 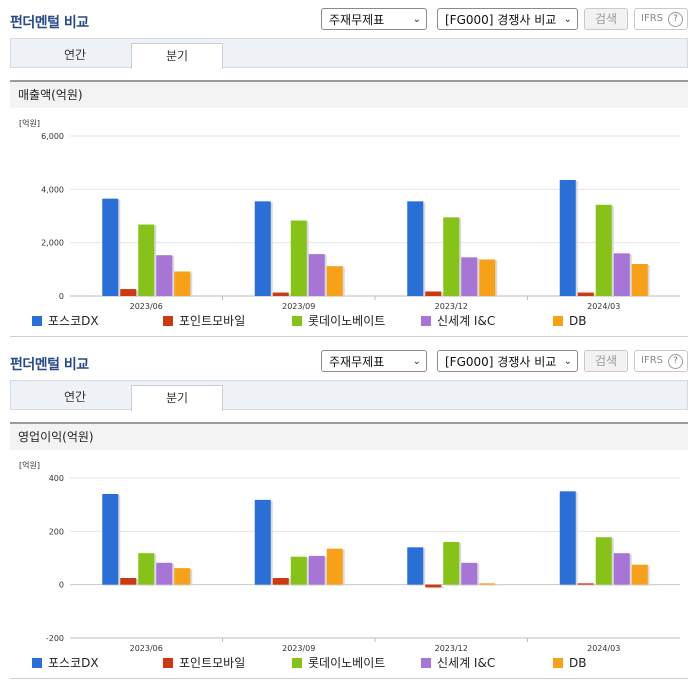 What do you see at coordinates (56, 531) in the screenshot?
I see `y-tick-label: 200` at bounding box center [56, 531].